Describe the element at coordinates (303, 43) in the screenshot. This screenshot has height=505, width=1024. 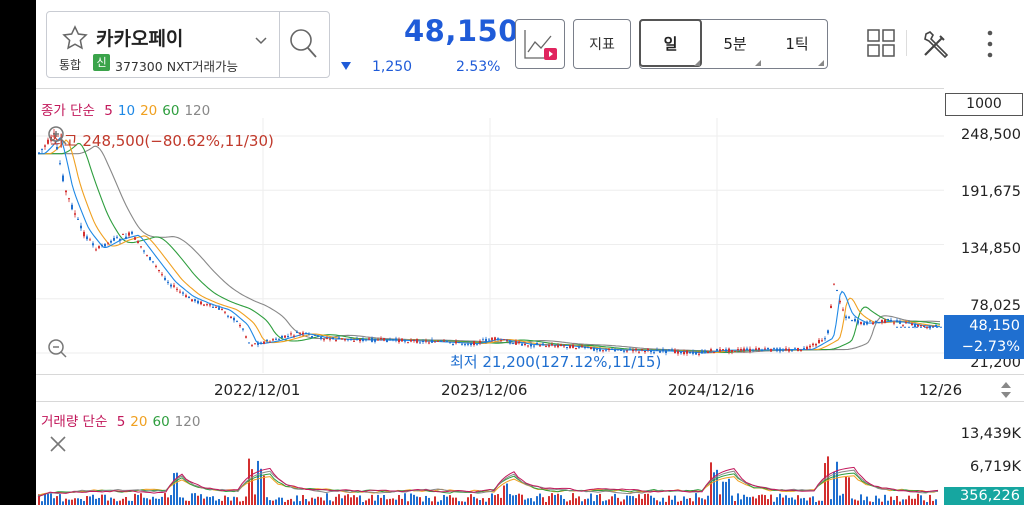
I see `search-icon` at that location.